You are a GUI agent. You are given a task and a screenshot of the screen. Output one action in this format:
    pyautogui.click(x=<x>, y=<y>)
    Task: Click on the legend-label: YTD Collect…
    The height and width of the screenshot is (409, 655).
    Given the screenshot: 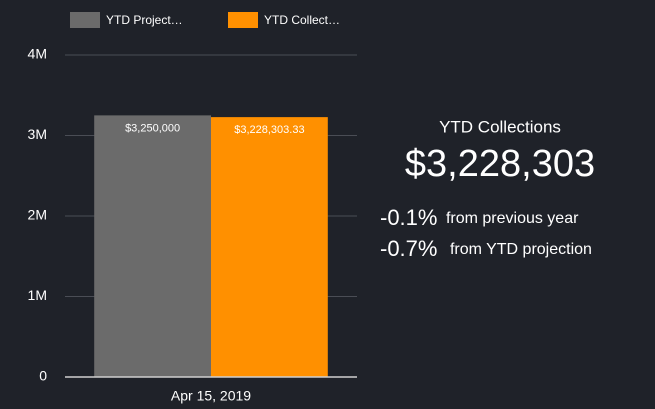 What is the action you would take?
    pyautogui.click(x=302, y=20)
    